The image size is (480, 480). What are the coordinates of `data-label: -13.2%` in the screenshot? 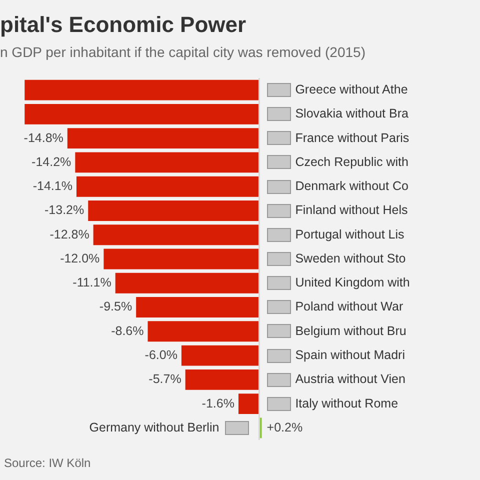 It's located at (64, 210).